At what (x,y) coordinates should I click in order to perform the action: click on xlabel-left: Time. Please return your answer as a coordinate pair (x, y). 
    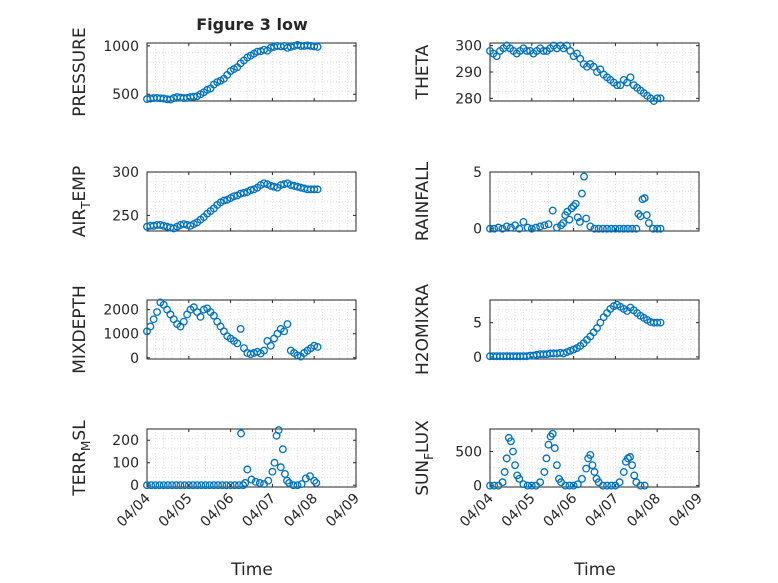
    Looking at the image, I should click on (251, 570).